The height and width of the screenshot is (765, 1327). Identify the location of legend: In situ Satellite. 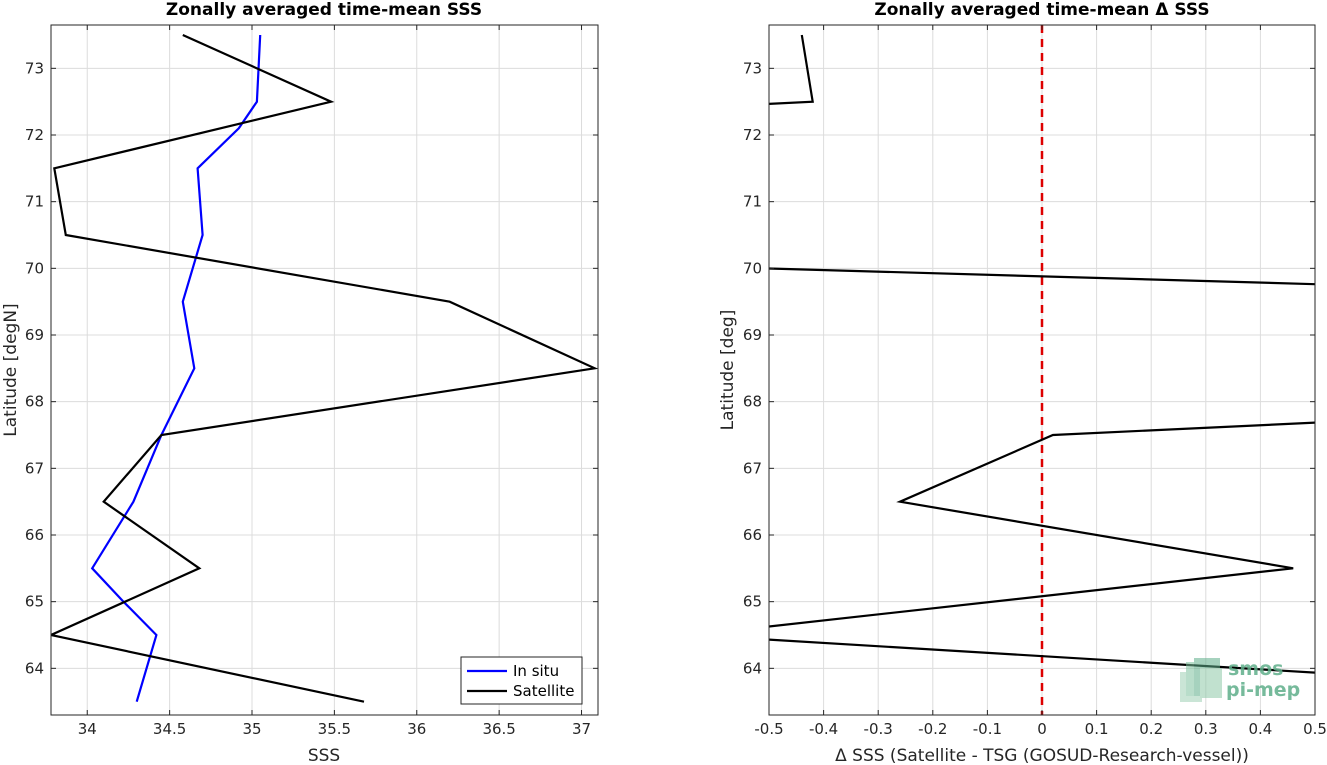
(521, 680).